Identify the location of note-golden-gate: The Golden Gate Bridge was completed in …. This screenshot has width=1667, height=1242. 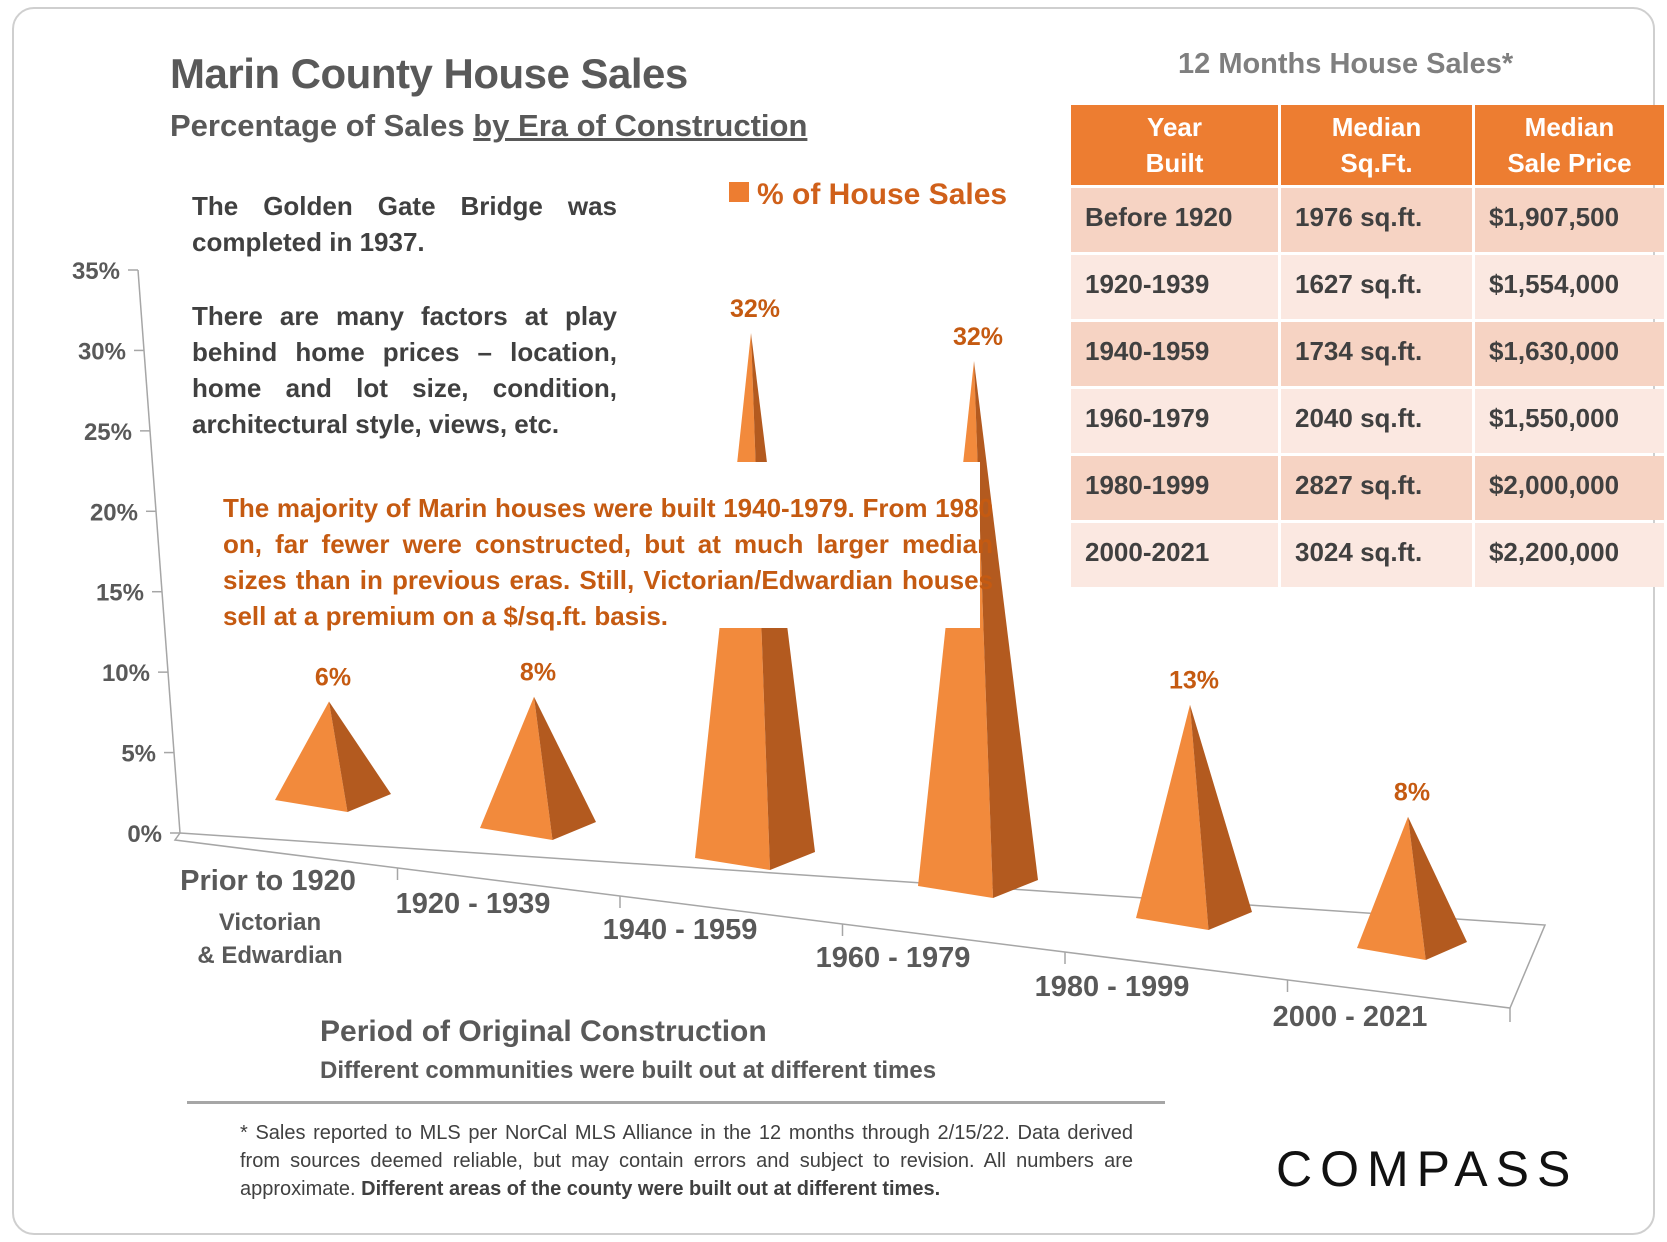
(404, 224).